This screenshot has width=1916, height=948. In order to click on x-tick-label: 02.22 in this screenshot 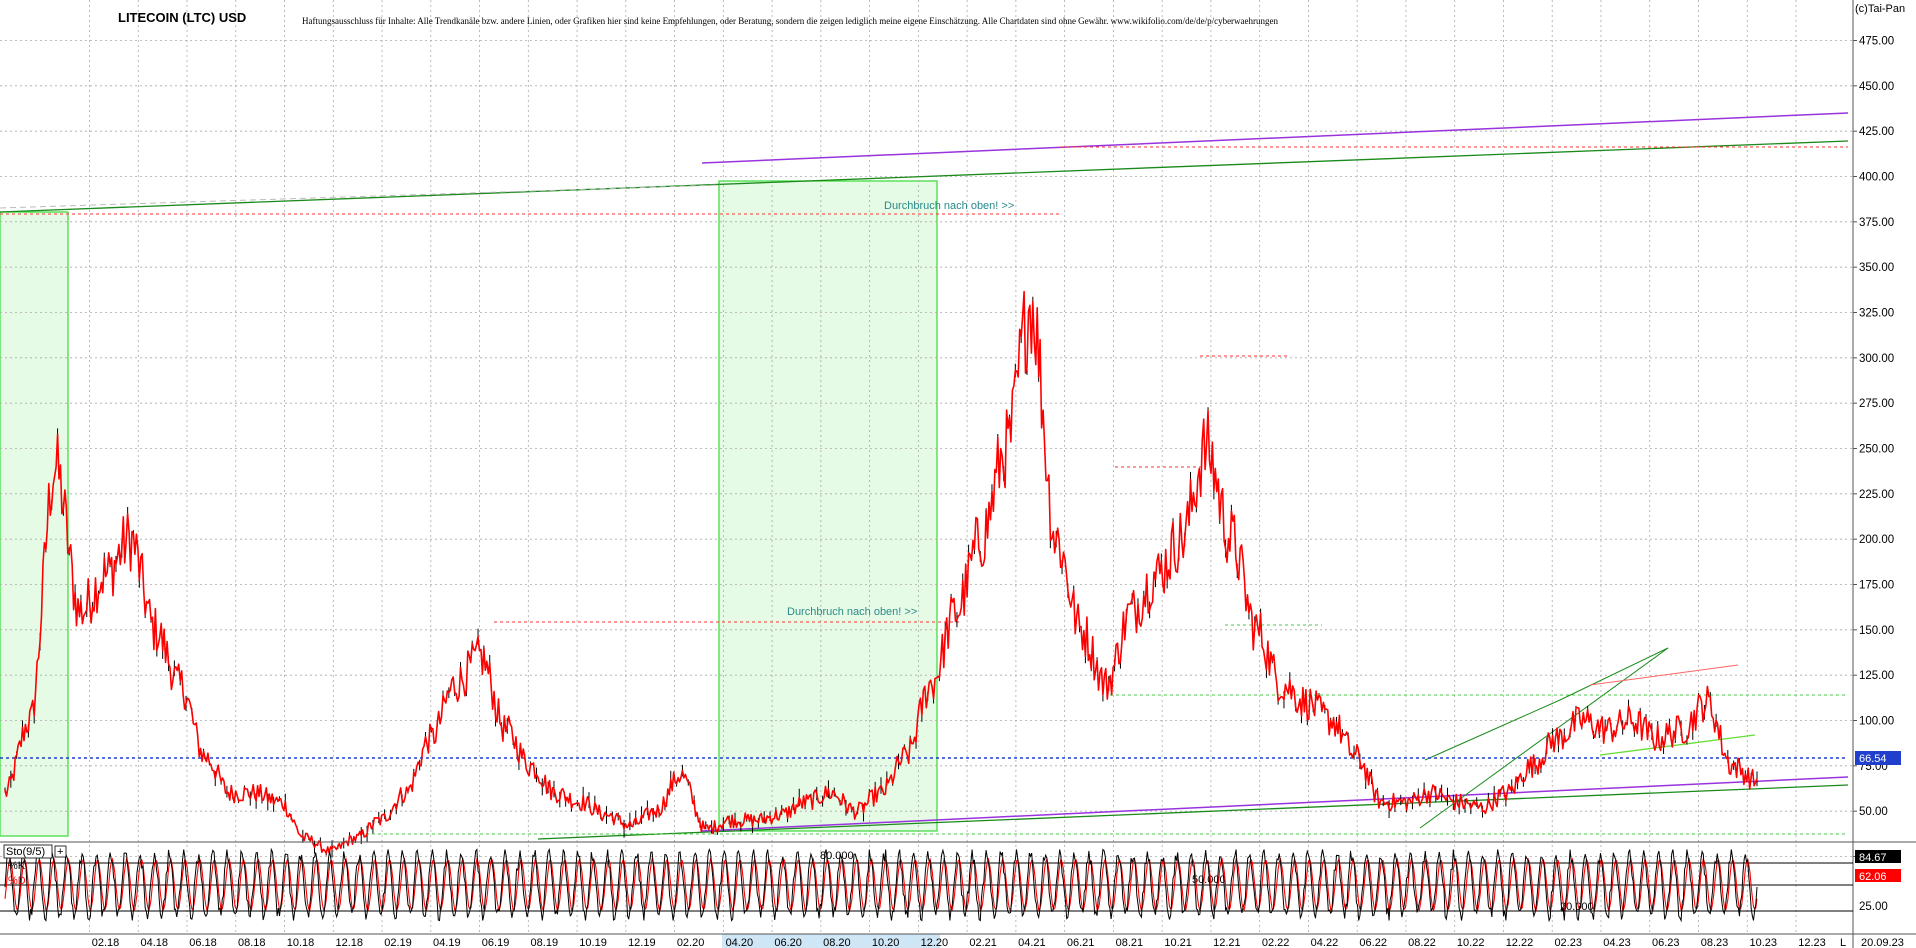, I will do `click(1276, 942)`.